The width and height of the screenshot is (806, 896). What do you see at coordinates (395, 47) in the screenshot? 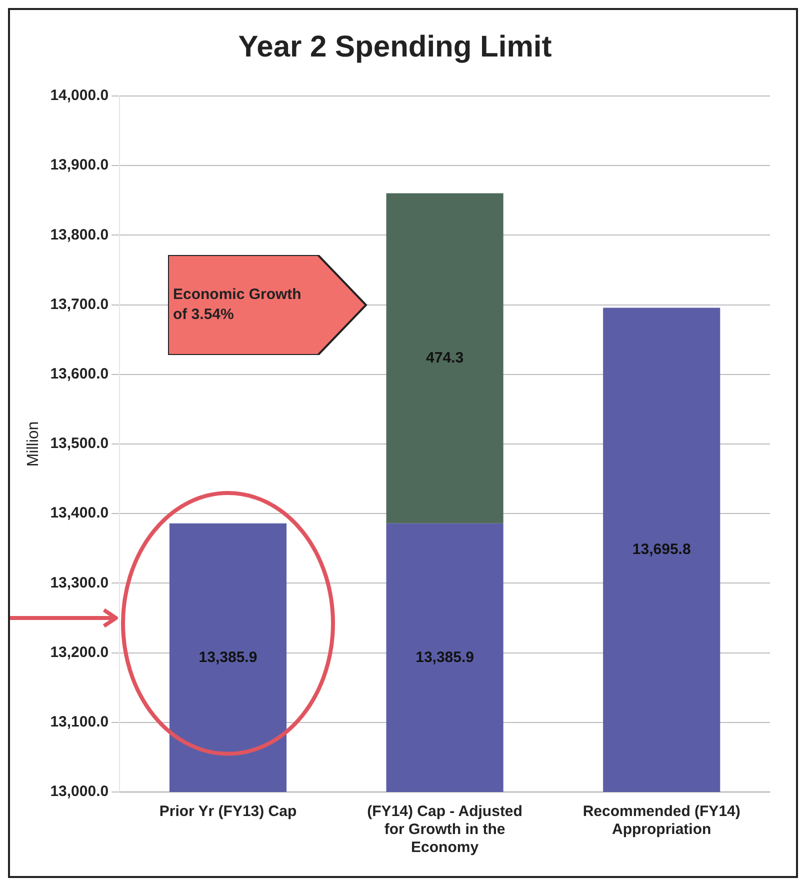
I see `chart-title: Year 2 Spending Limit` at bounding box center [395, 47].